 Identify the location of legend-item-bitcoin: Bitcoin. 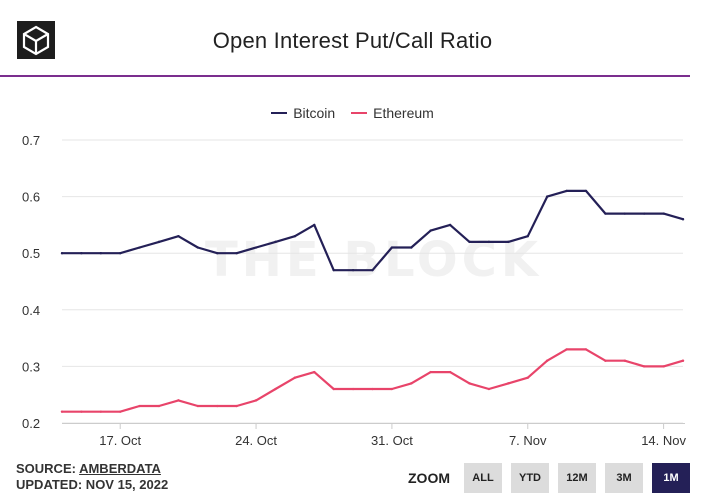
(303, 113).